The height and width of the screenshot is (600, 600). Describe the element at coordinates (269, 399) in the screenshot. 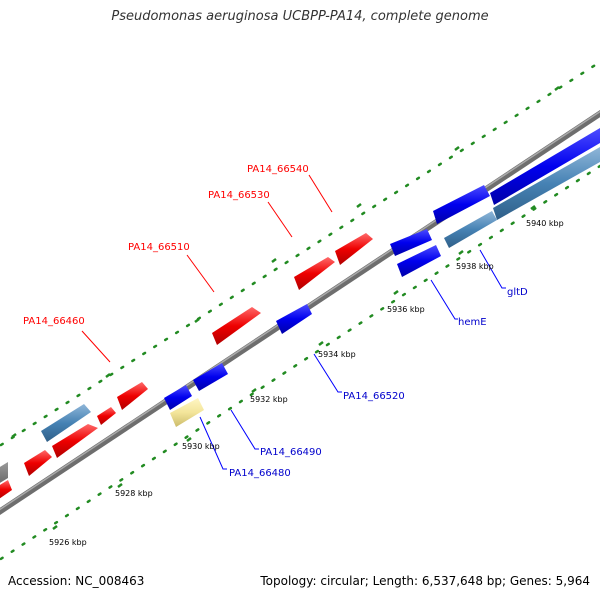

I see `scale-label-5932: 5932 kbp` at that location.